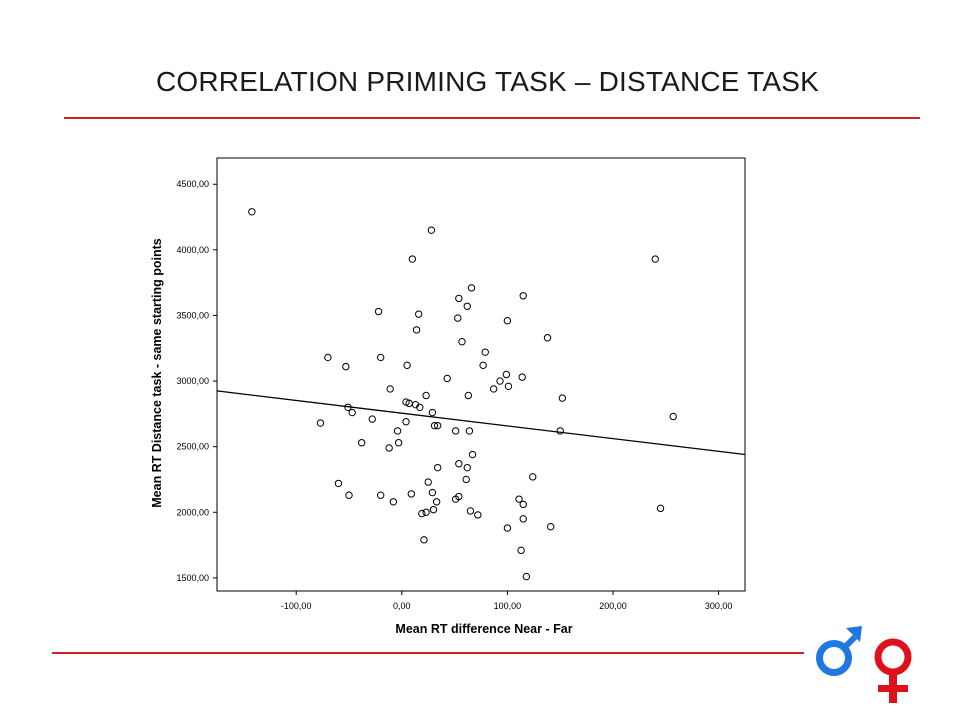  I want to click on y-tick-label: 4500,00, so click(192, 184).